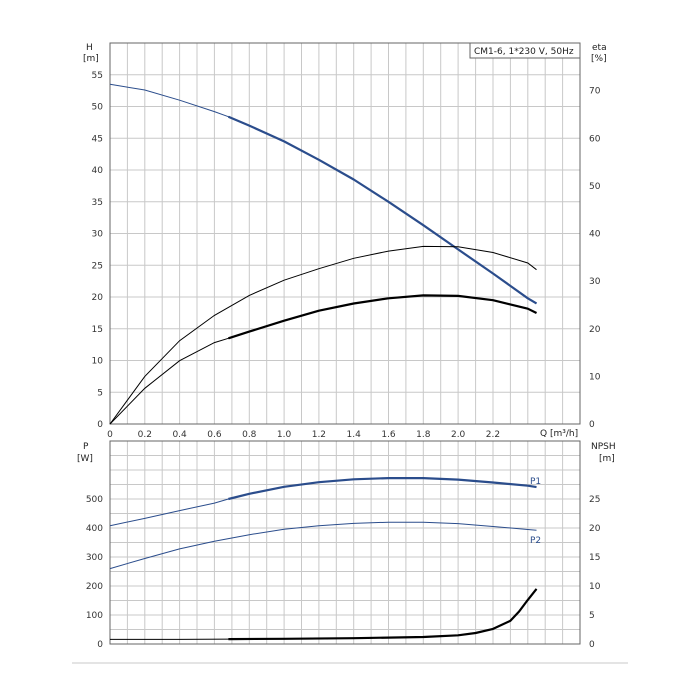 The image size is (700, 700). What do you see at coordinates (97, 203) in the screenshot?
I see `y-left-tick-label: 35` at bounding box center [97, 203].